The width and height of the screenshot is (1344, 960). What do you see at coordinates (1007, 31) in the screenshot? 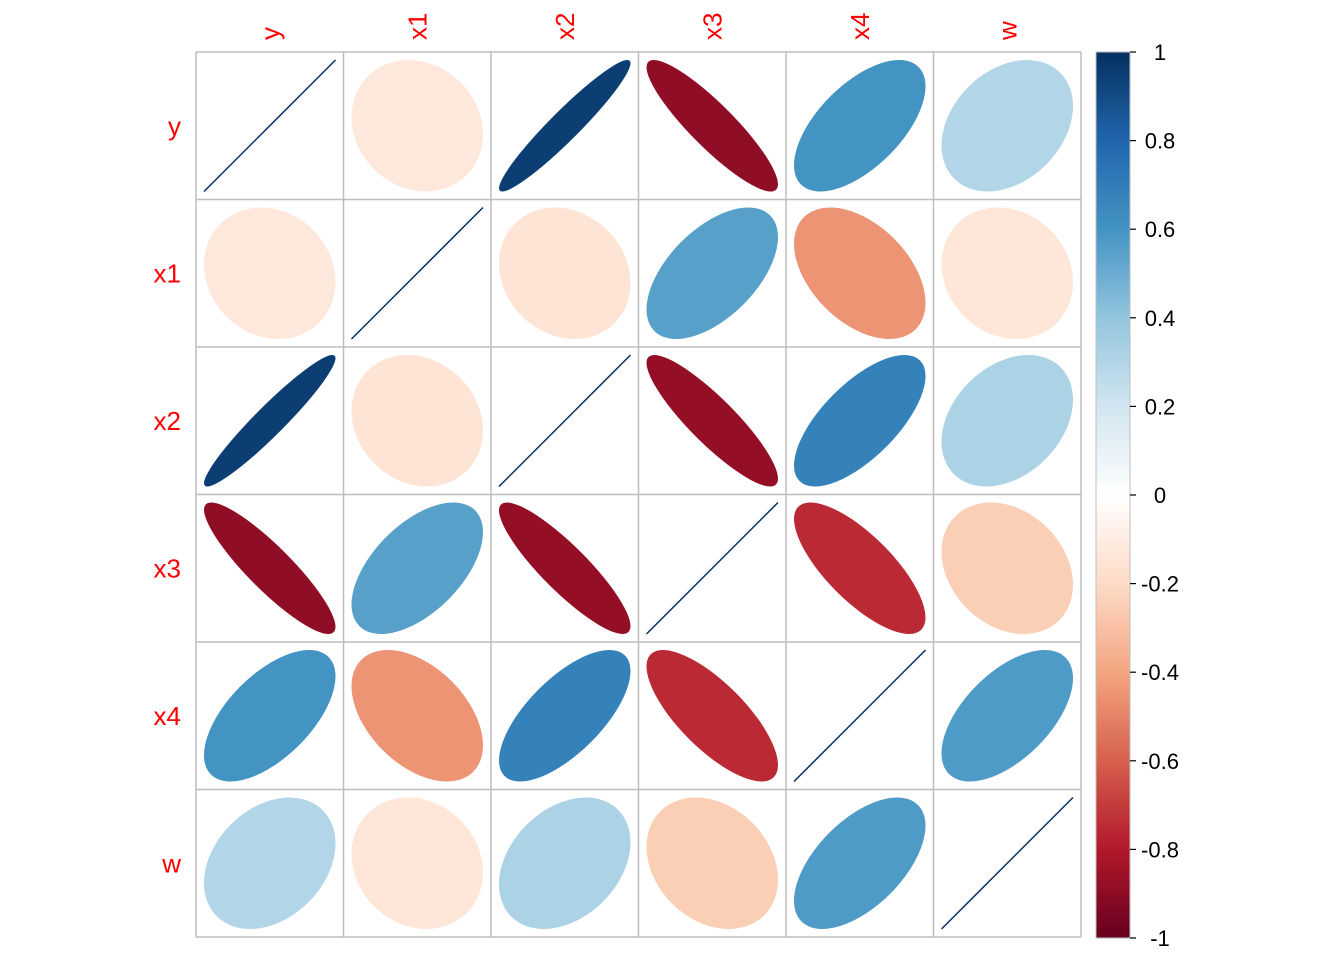
I see `column-label-w: w` at bounding box center [1007, 31].